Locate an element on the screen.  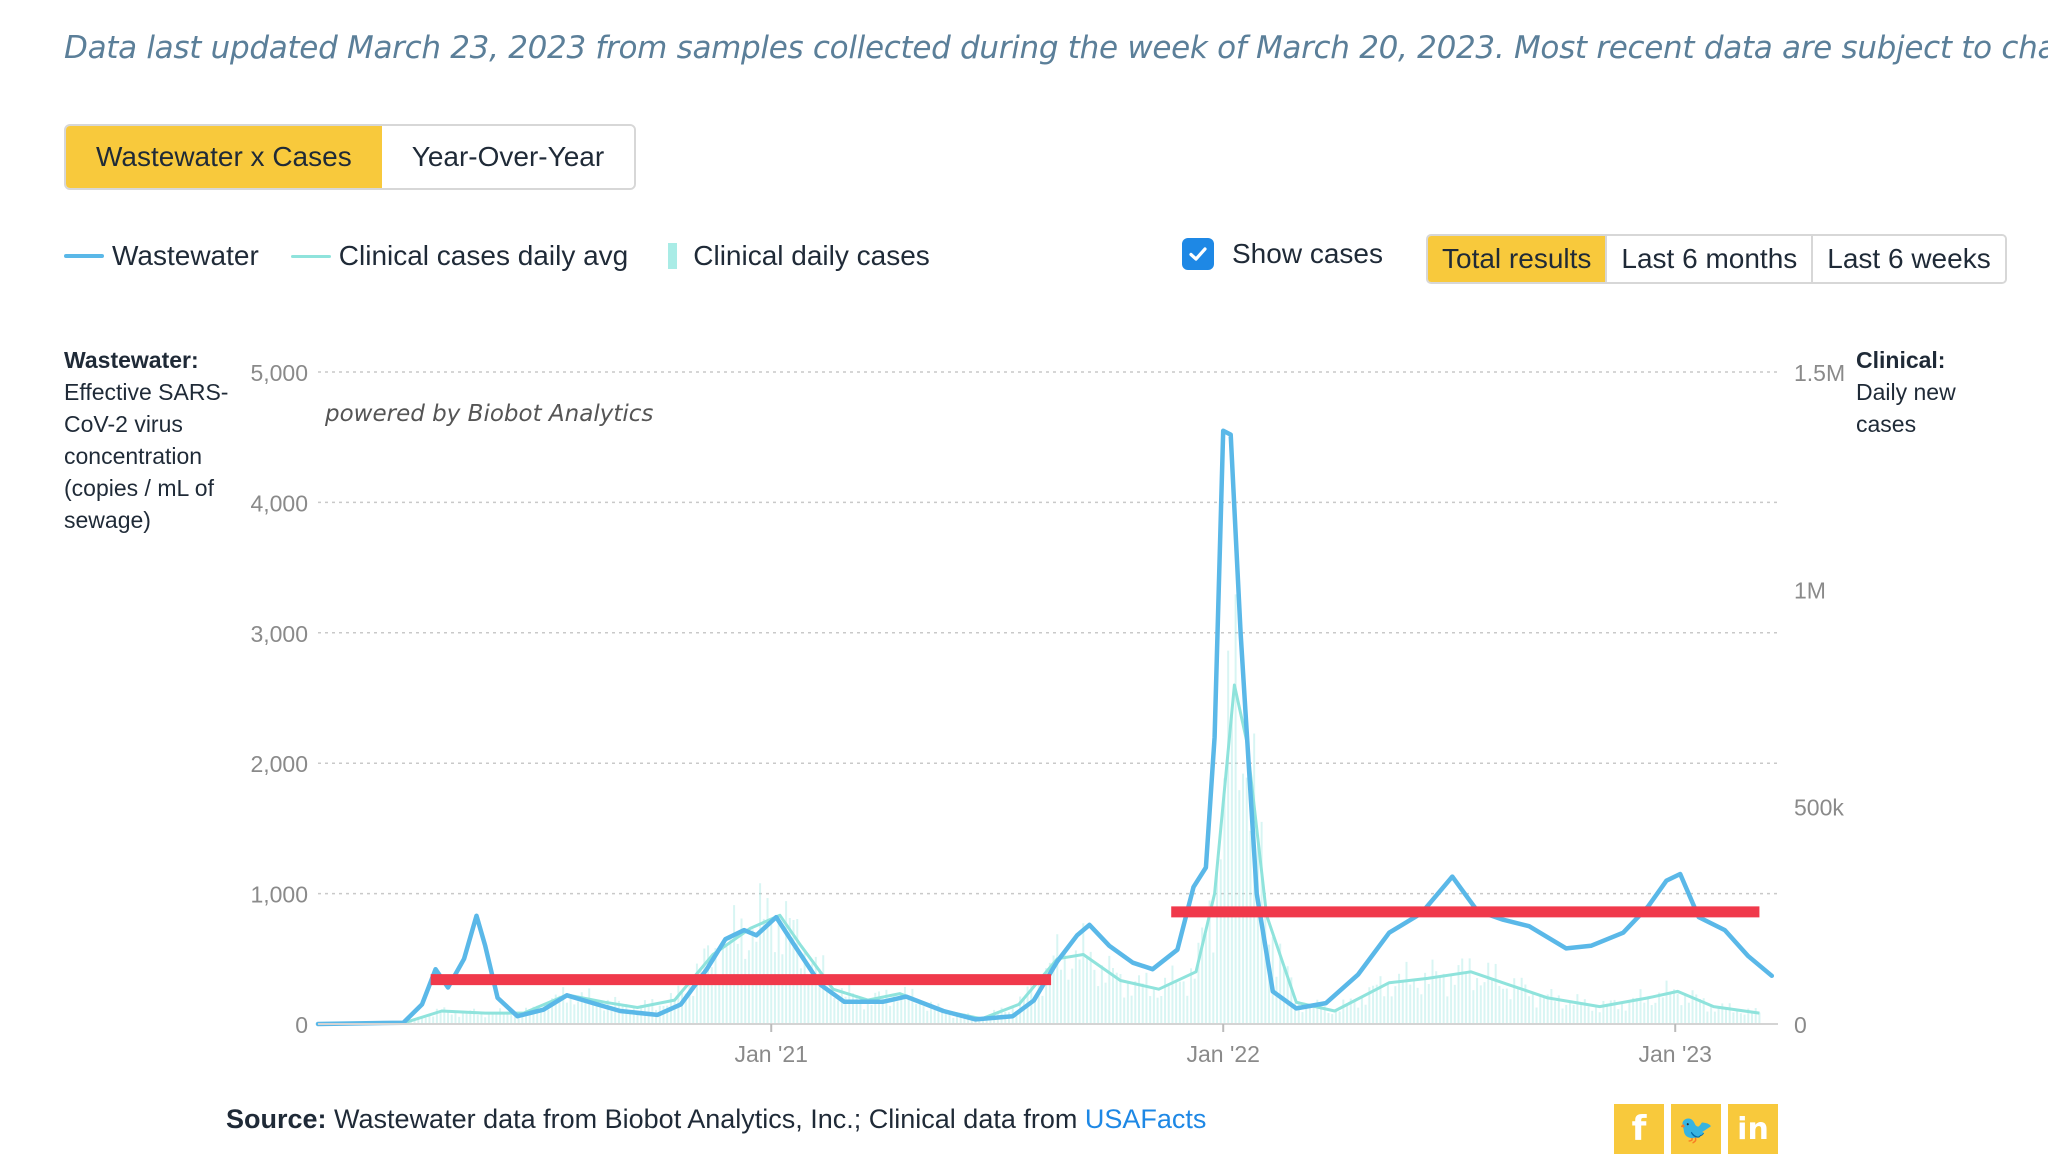
social-share: f 🐦 in is located at coordinates (1699, 1129).